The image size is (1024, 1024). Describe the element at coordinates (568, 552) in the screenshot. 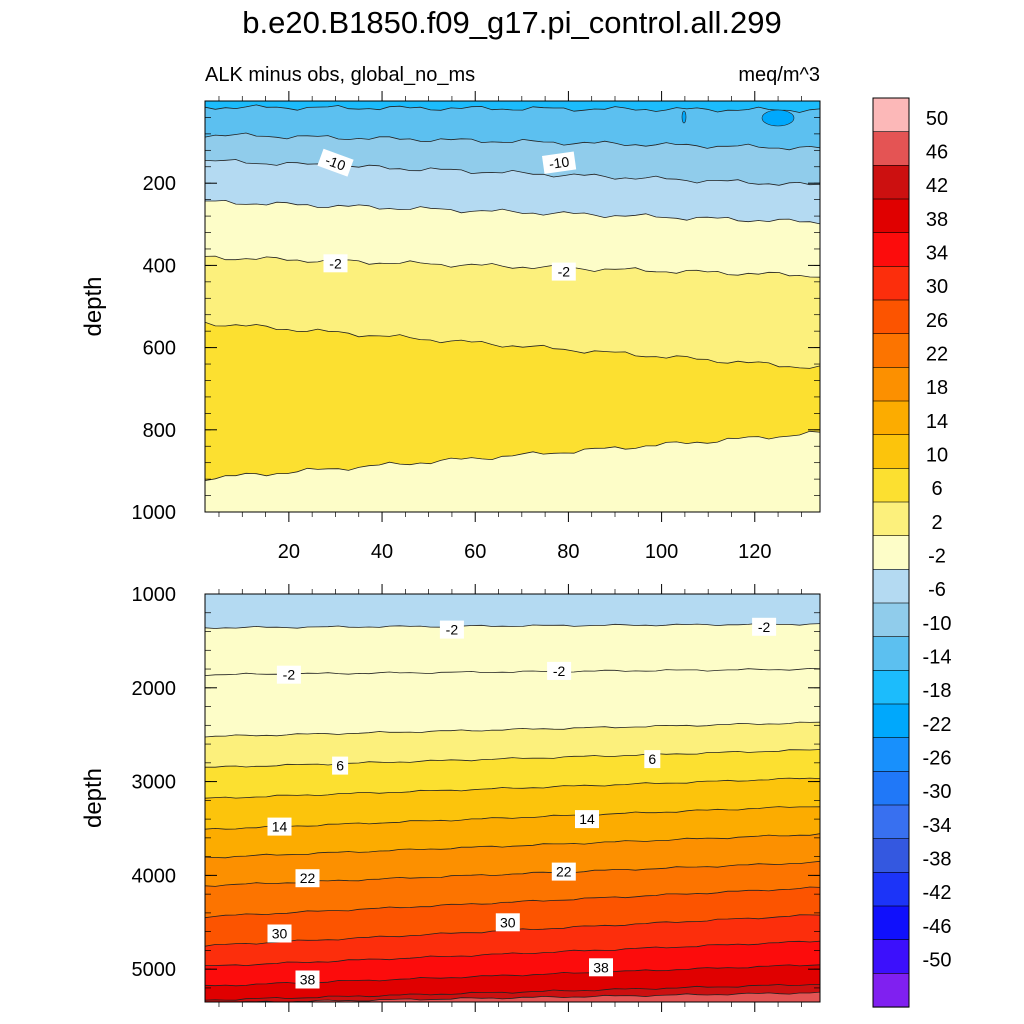

I see `x-tick-label: 80` at that location.